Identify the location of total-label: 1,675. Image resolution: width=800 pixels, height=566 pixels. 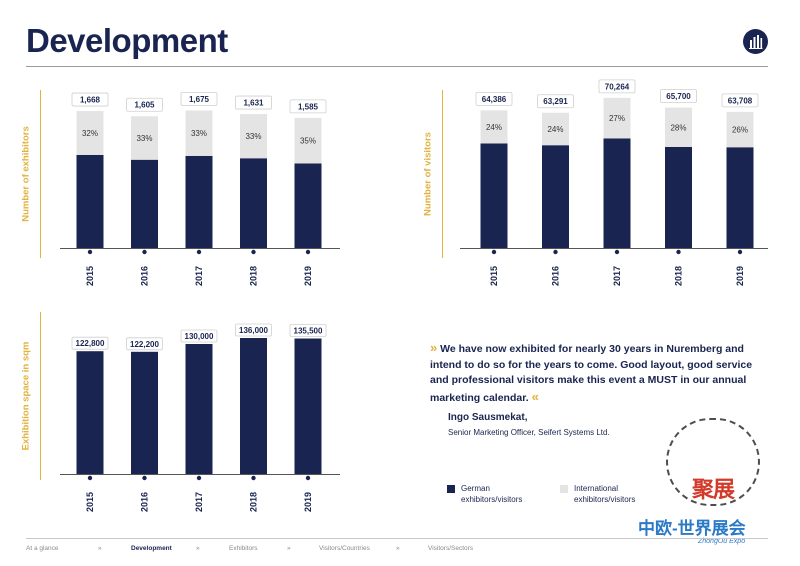
(199, 99).